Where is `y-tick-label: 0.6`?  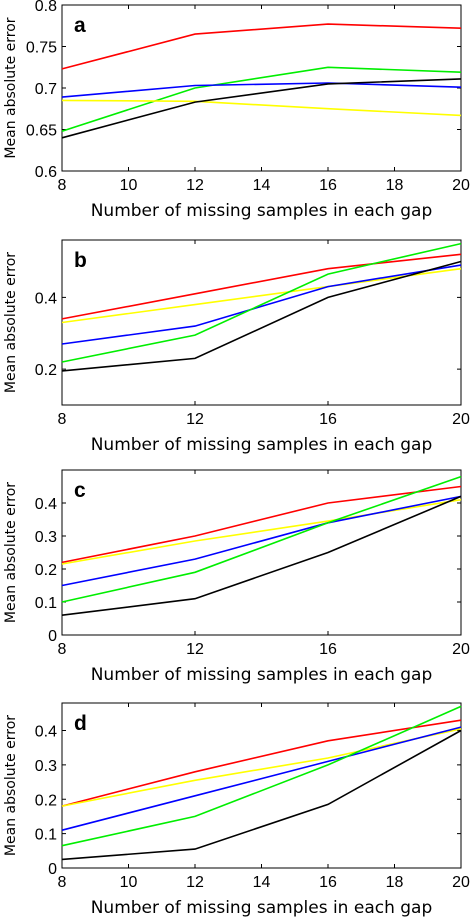 y-tick-label: 0.6 is located at coordinates (46, 172).